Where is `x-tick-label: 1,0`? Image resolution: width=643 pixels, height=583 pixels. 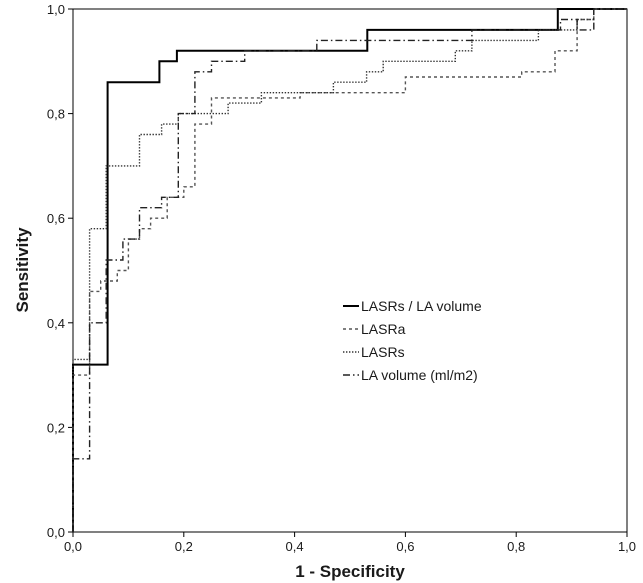 x-tick-label: 1,0 is located at coordinates (627, 546).